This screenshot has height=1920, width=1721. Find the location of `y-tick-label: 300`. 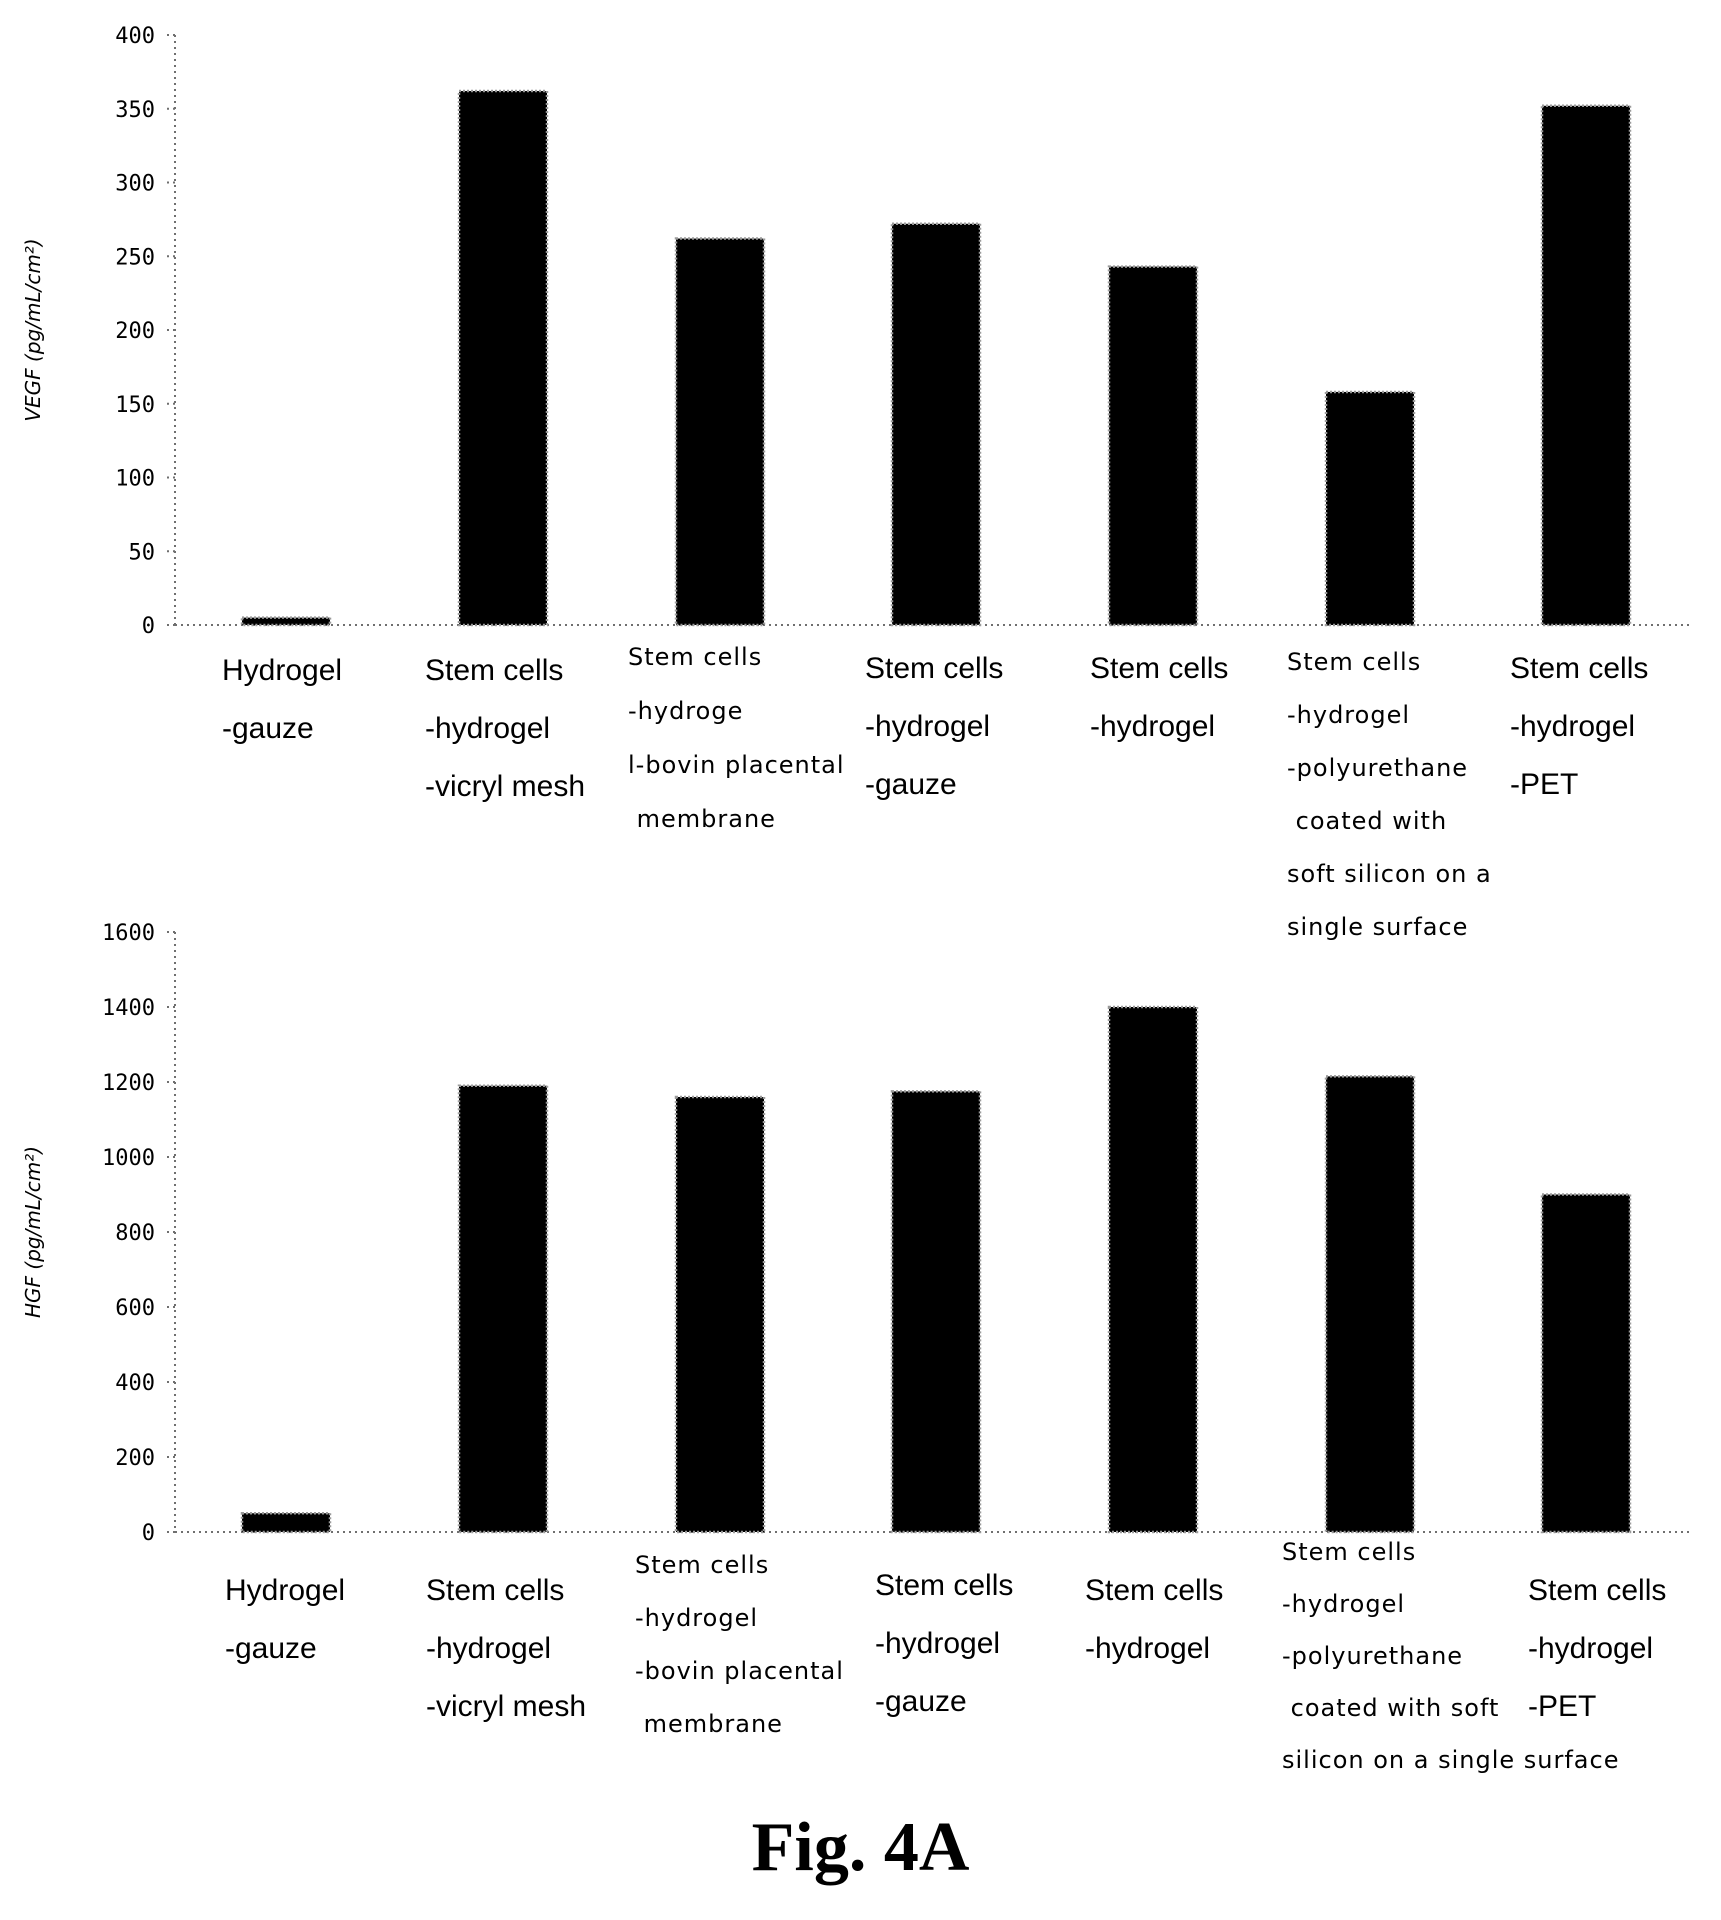

y-tick-label: 300 is located at coordinates (135, 184).